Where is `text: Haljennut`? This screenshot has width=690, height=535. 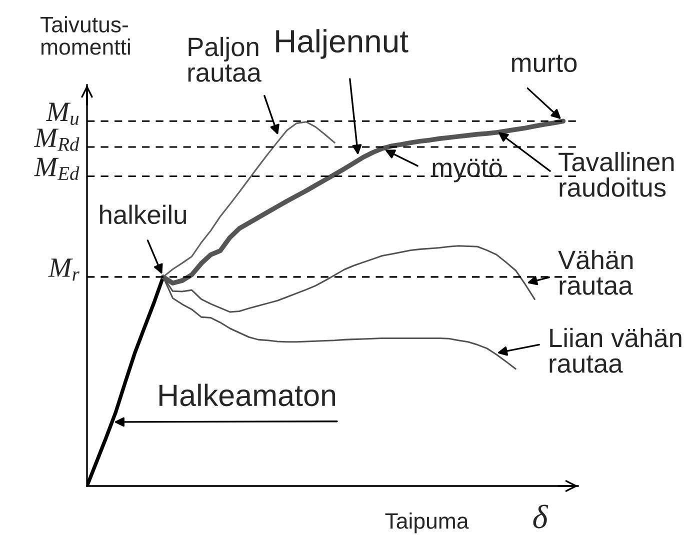 text: Haljennut is located at coordinates (342, 44).